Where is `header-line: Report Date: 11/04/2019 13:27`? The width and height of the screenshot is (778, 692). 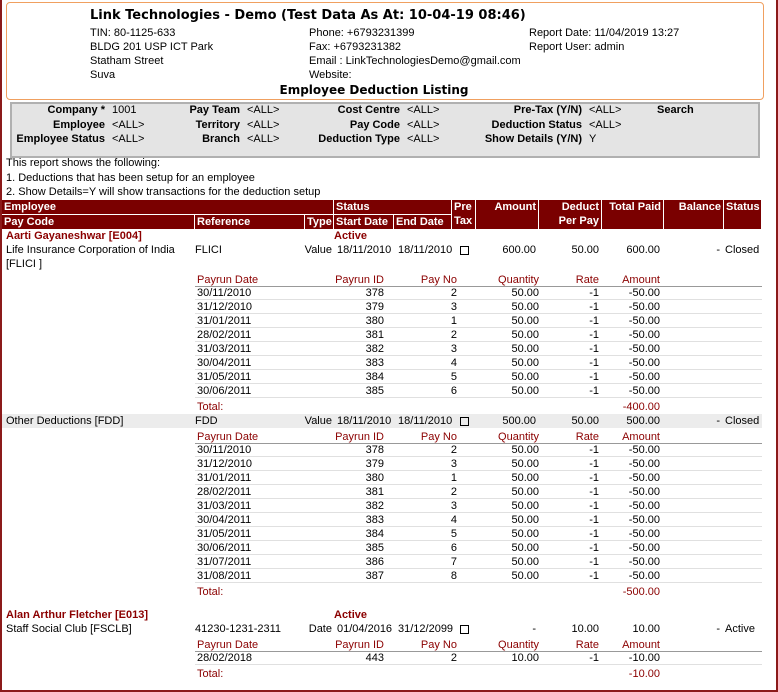
header-line: Report Date: 11/04/2019 13:27 is located at coordinates (604, 33).